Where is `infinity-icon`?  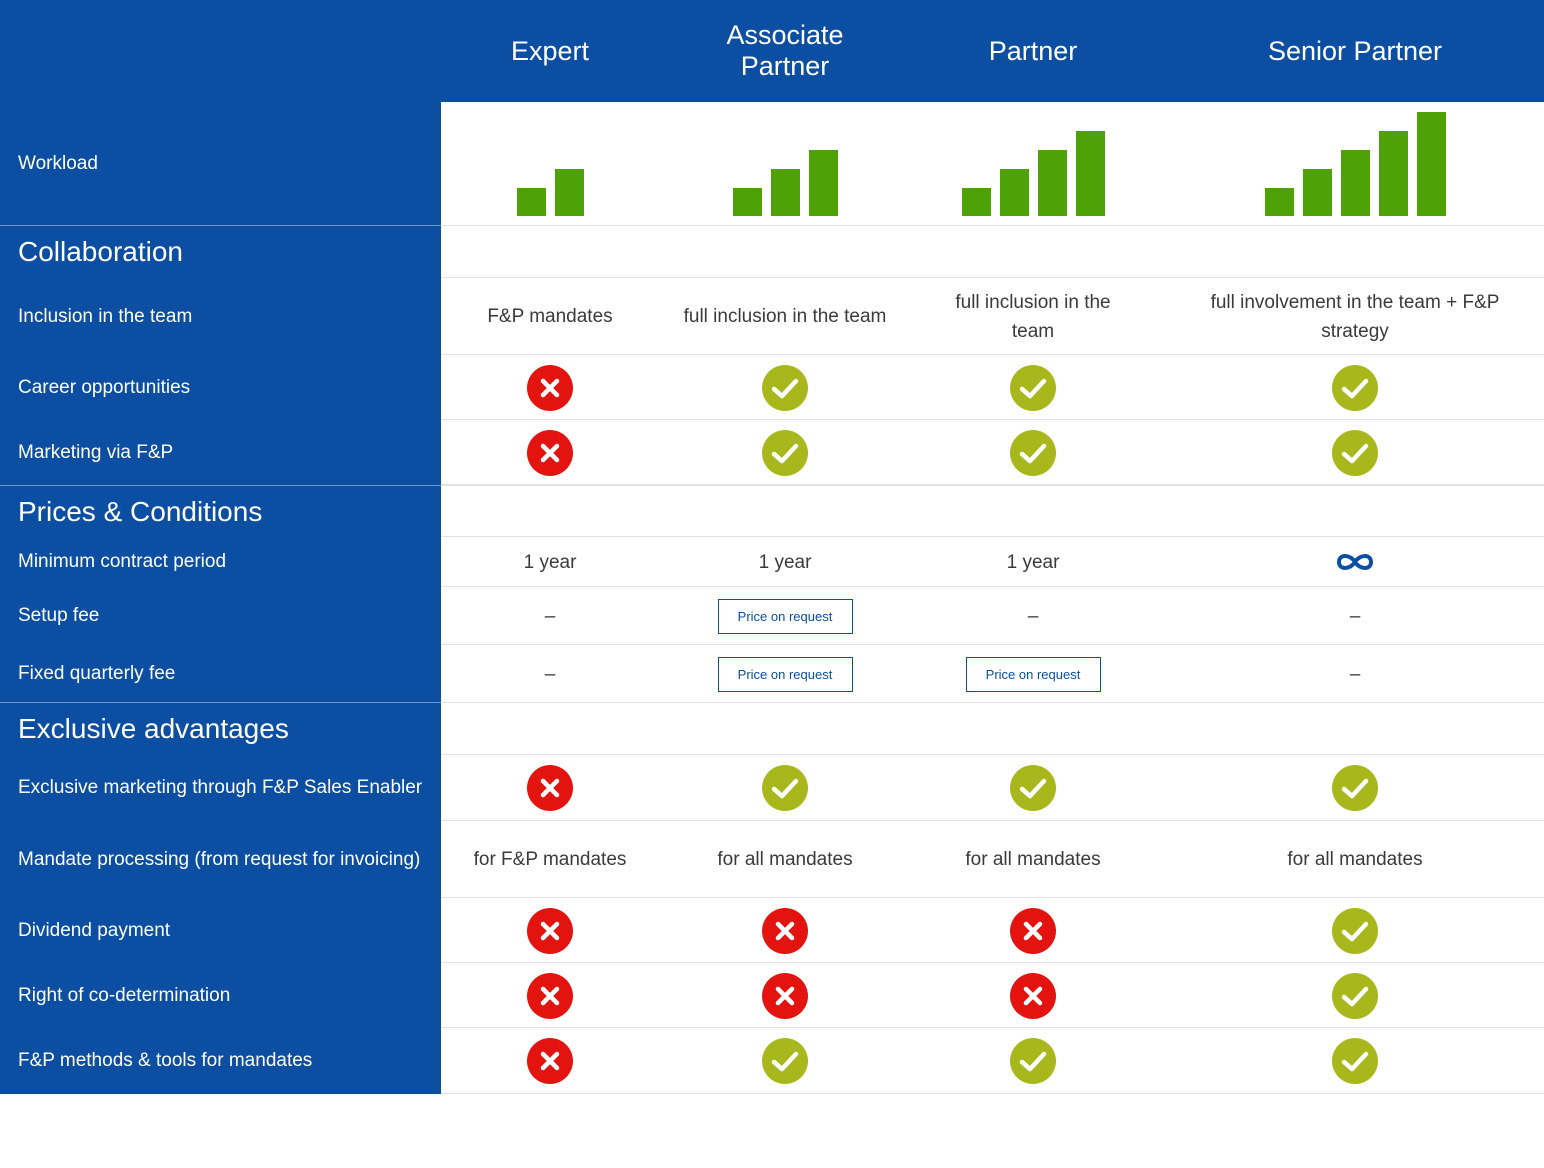 infinity-icon is located at coordinates (1355, 562).